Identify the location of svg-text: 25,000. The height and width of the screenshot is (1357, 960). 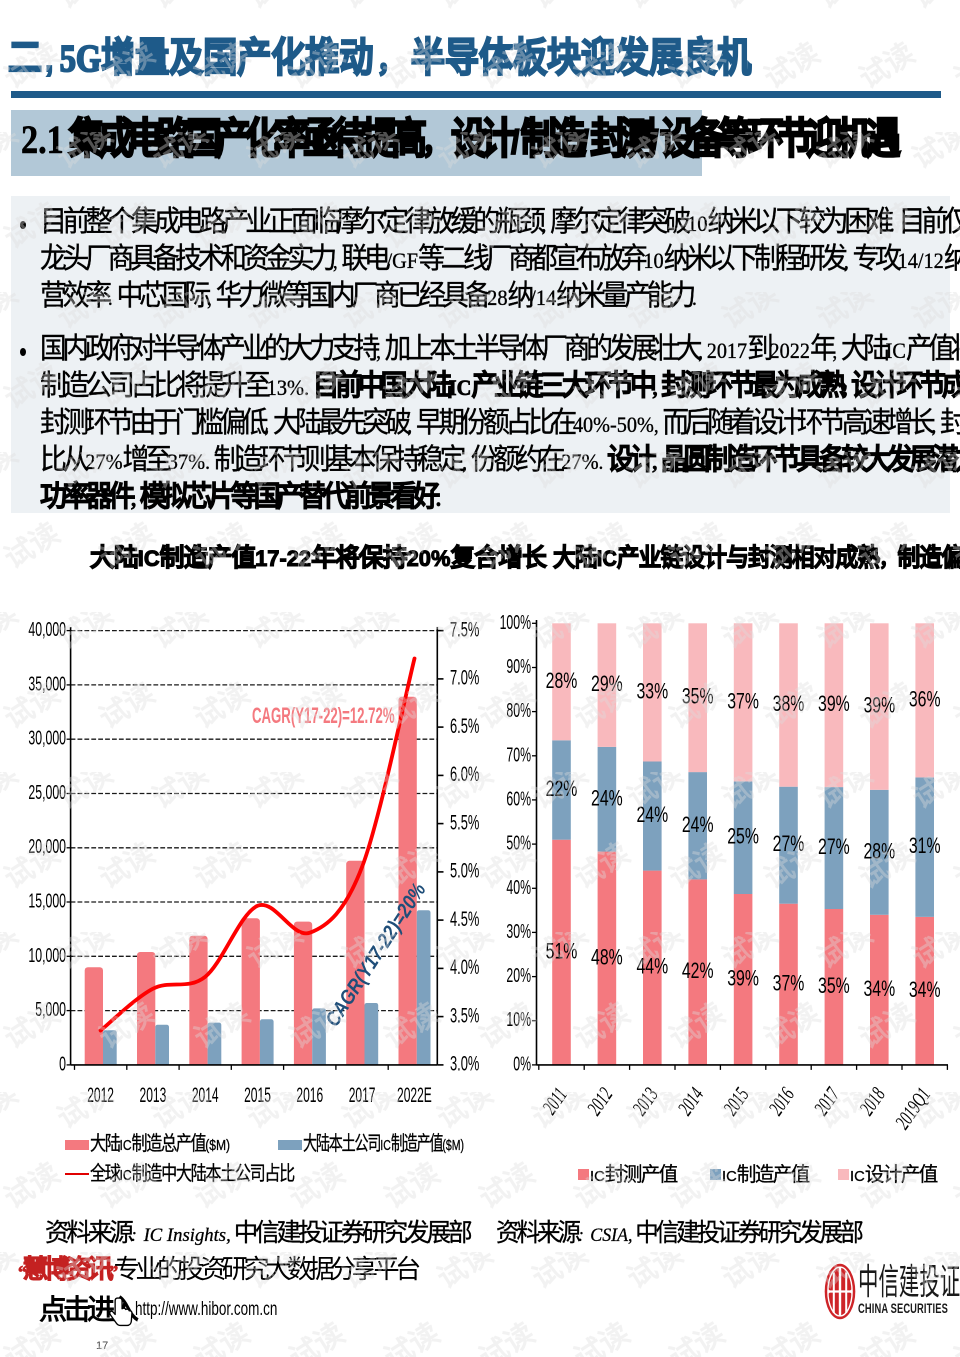
(47, 792).